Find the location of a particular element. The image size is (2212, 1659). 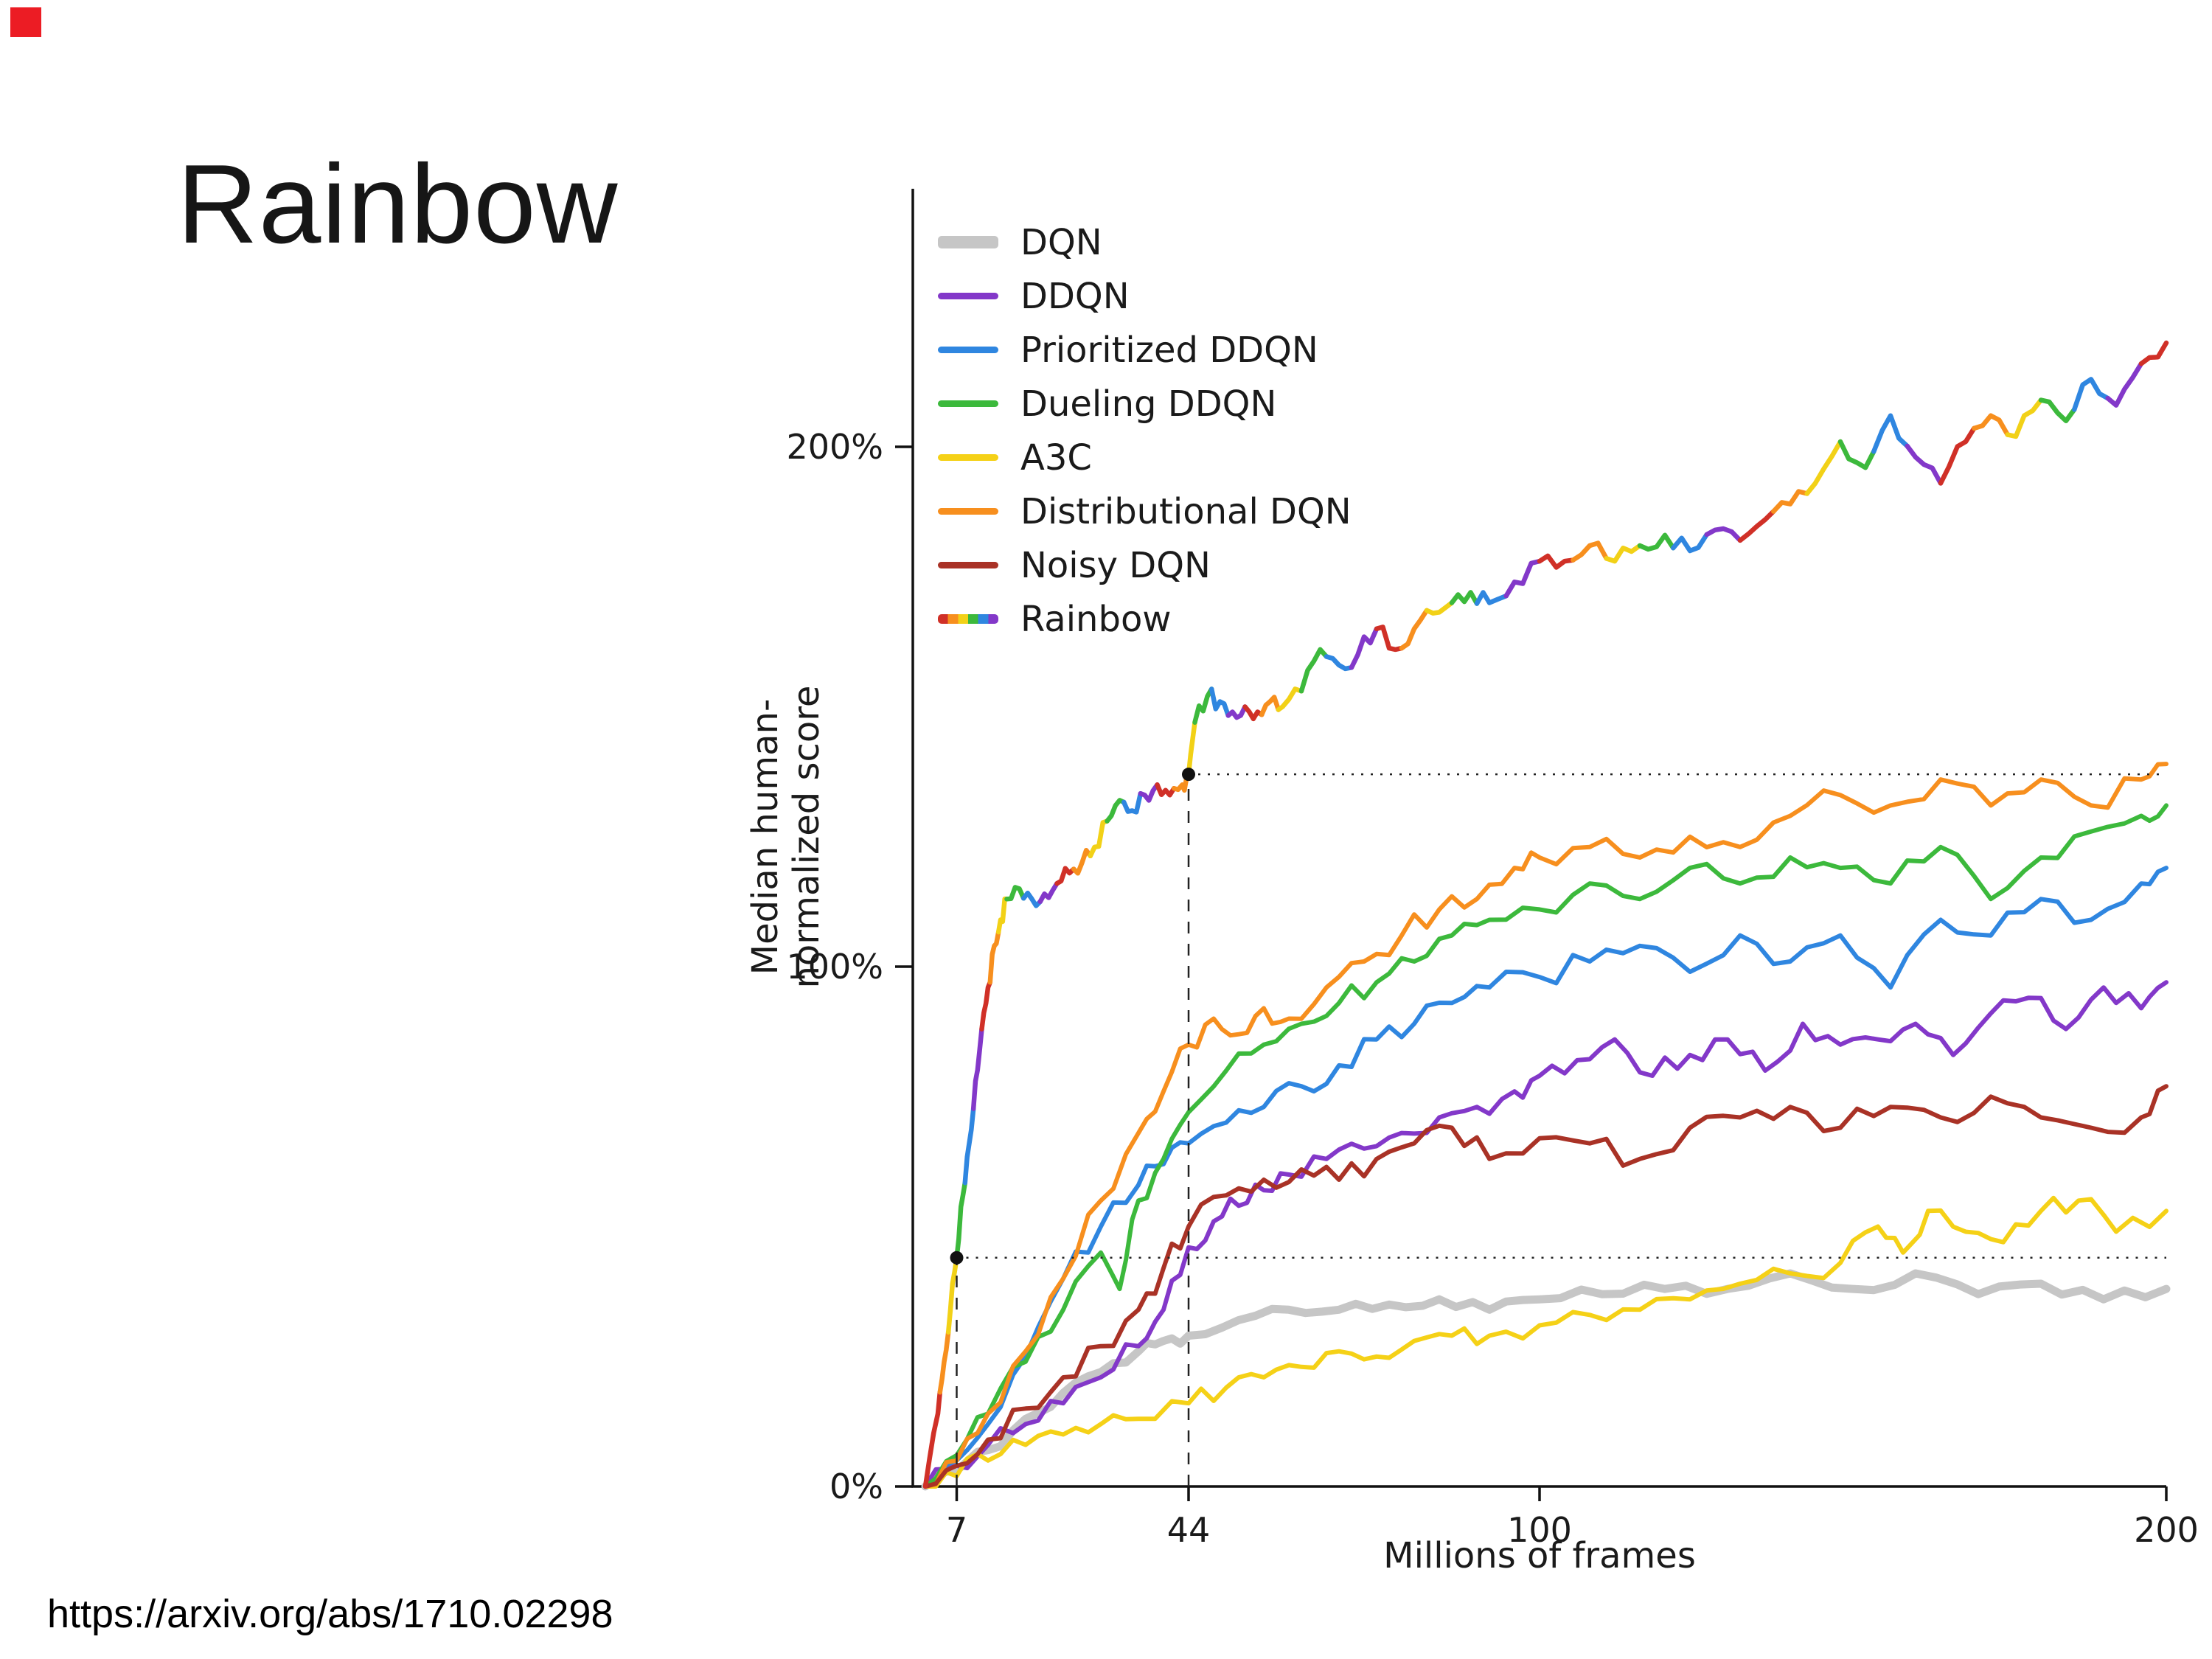

y-tick-label: 200% is located at coordinates (834, 447).